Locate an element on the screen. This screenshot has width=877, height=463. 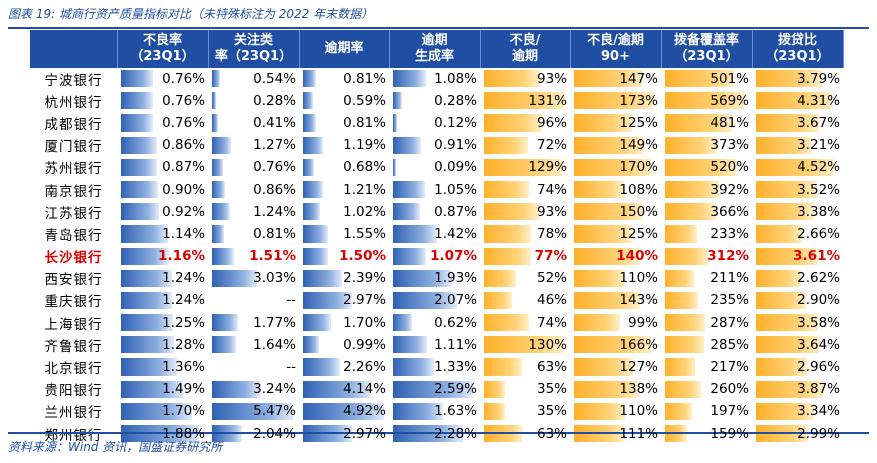
data-cell: 373% is located at coordinates (706, 145).